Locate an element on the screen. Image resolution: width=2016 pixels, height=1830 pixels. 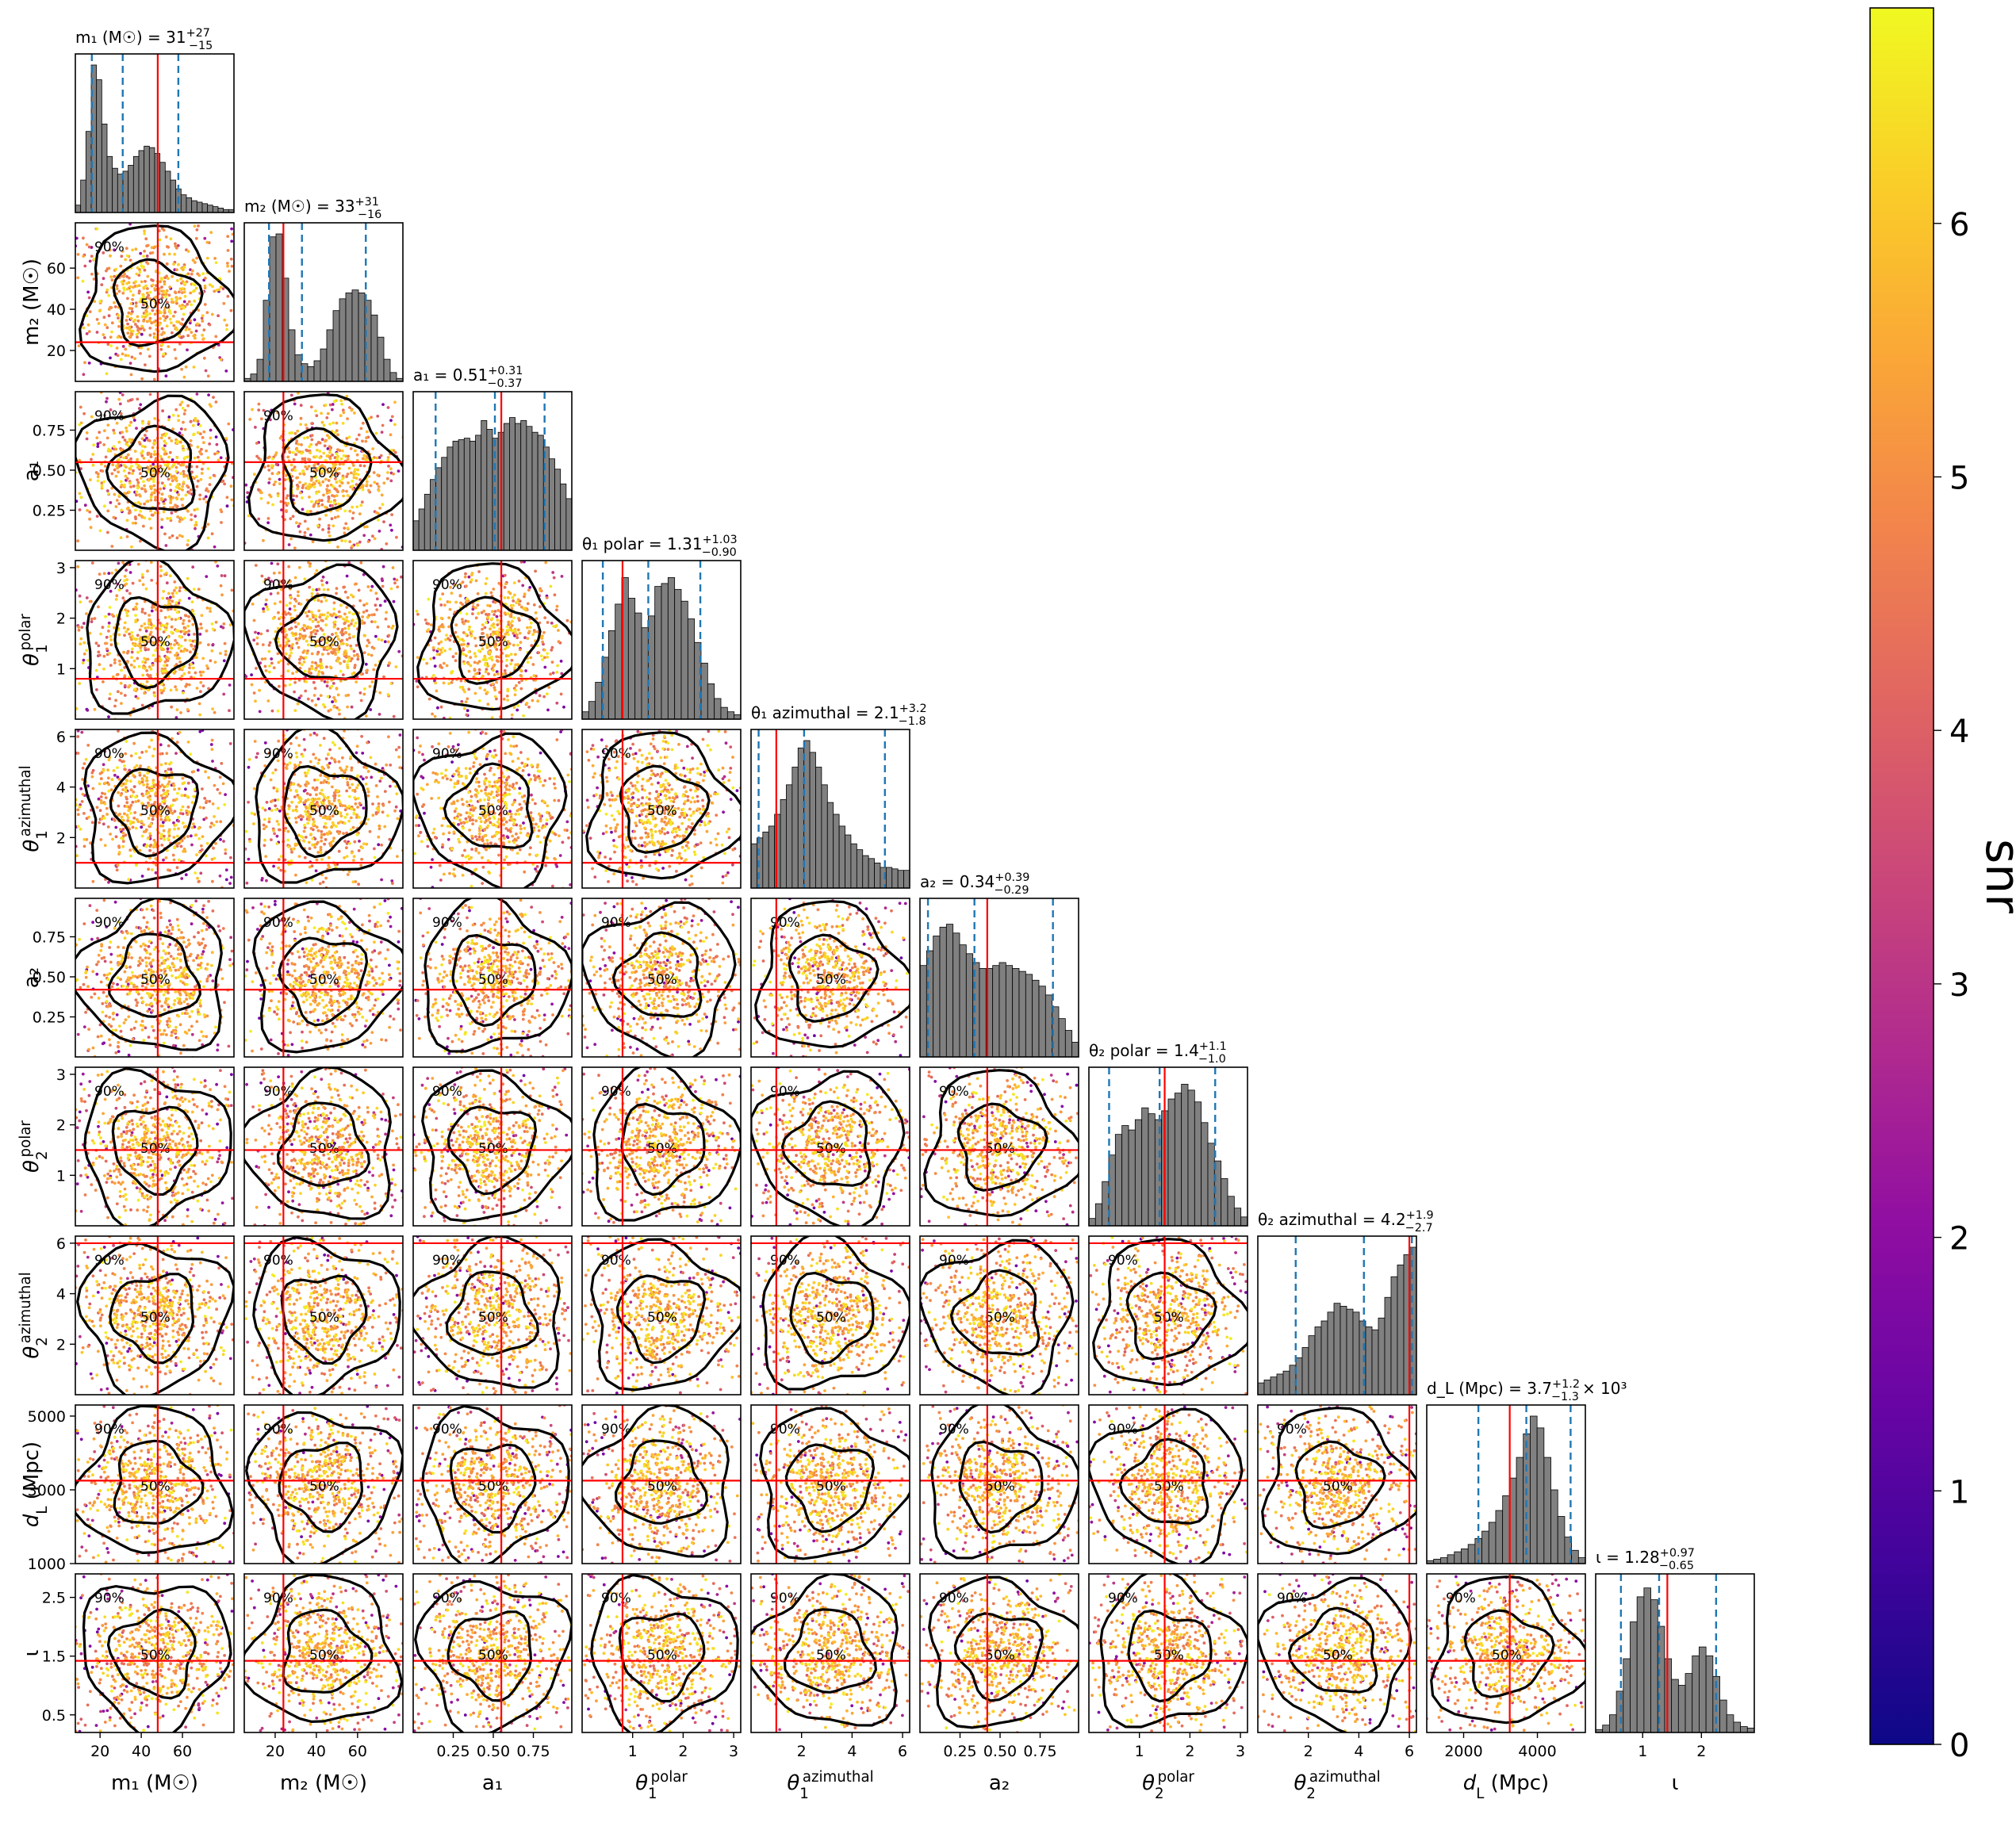
y-tick-label: 40 is located at coordinates (56, 310).